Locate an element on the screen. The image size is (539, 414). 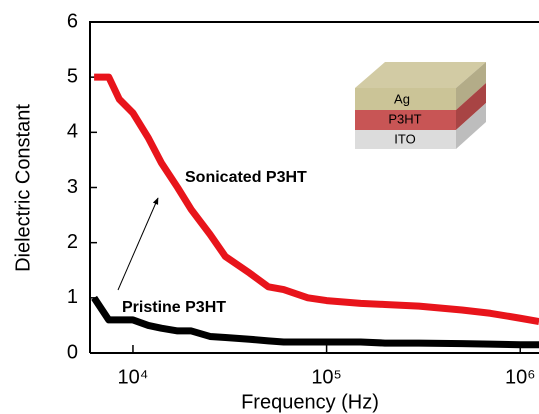
y-tick-label: 3 is located at coordinates (72, 187).